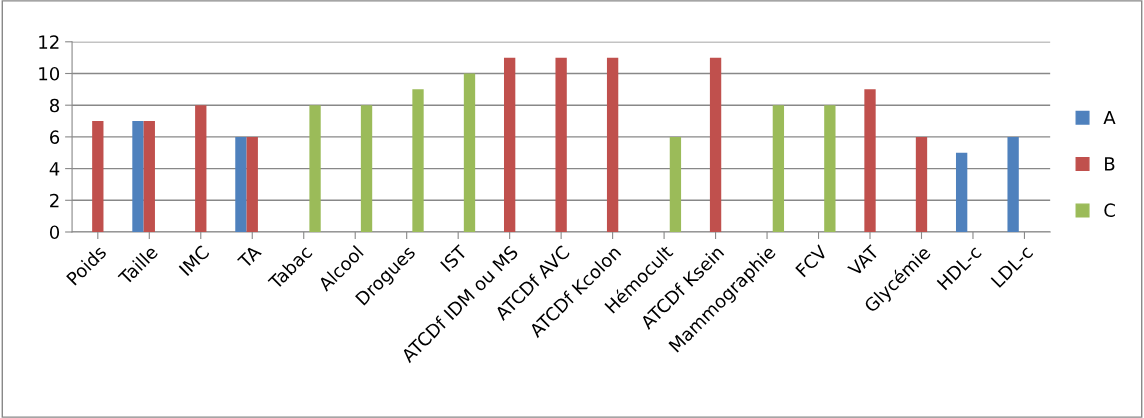  What do you see at coordinates (49, 73) in the screenshot?
I see `y-tick-label: 10` at bounding box center [49, 73].